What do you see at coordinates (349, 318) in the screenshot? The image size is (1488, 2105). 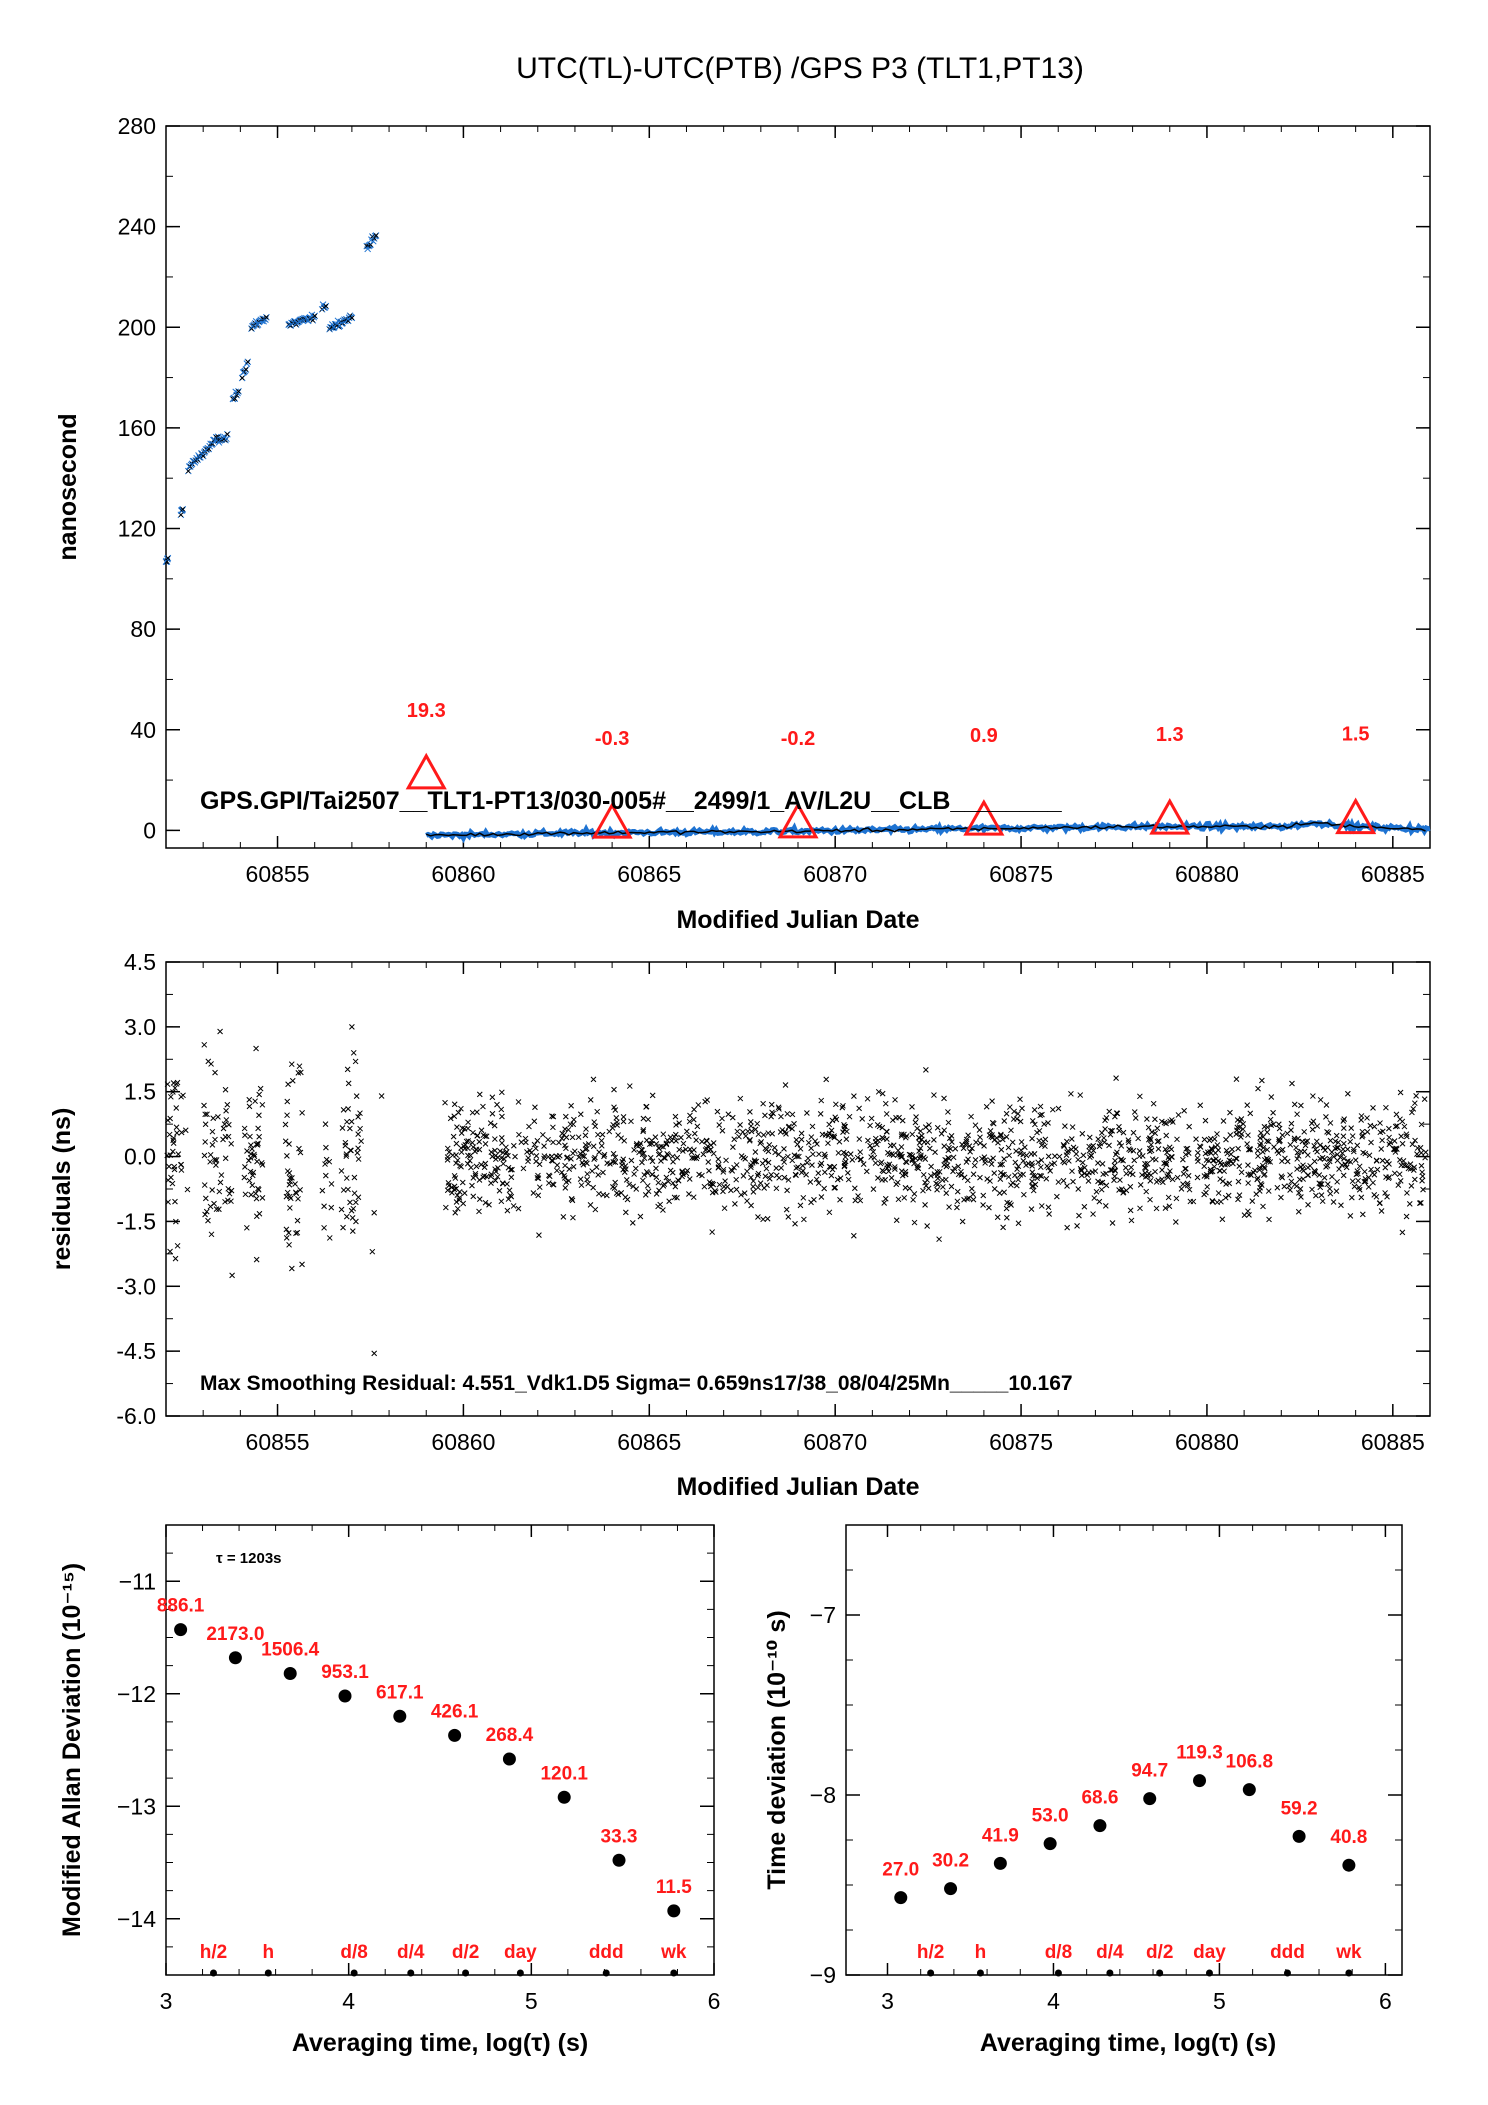 I see `measured-point` at bounding box center [349, 318].